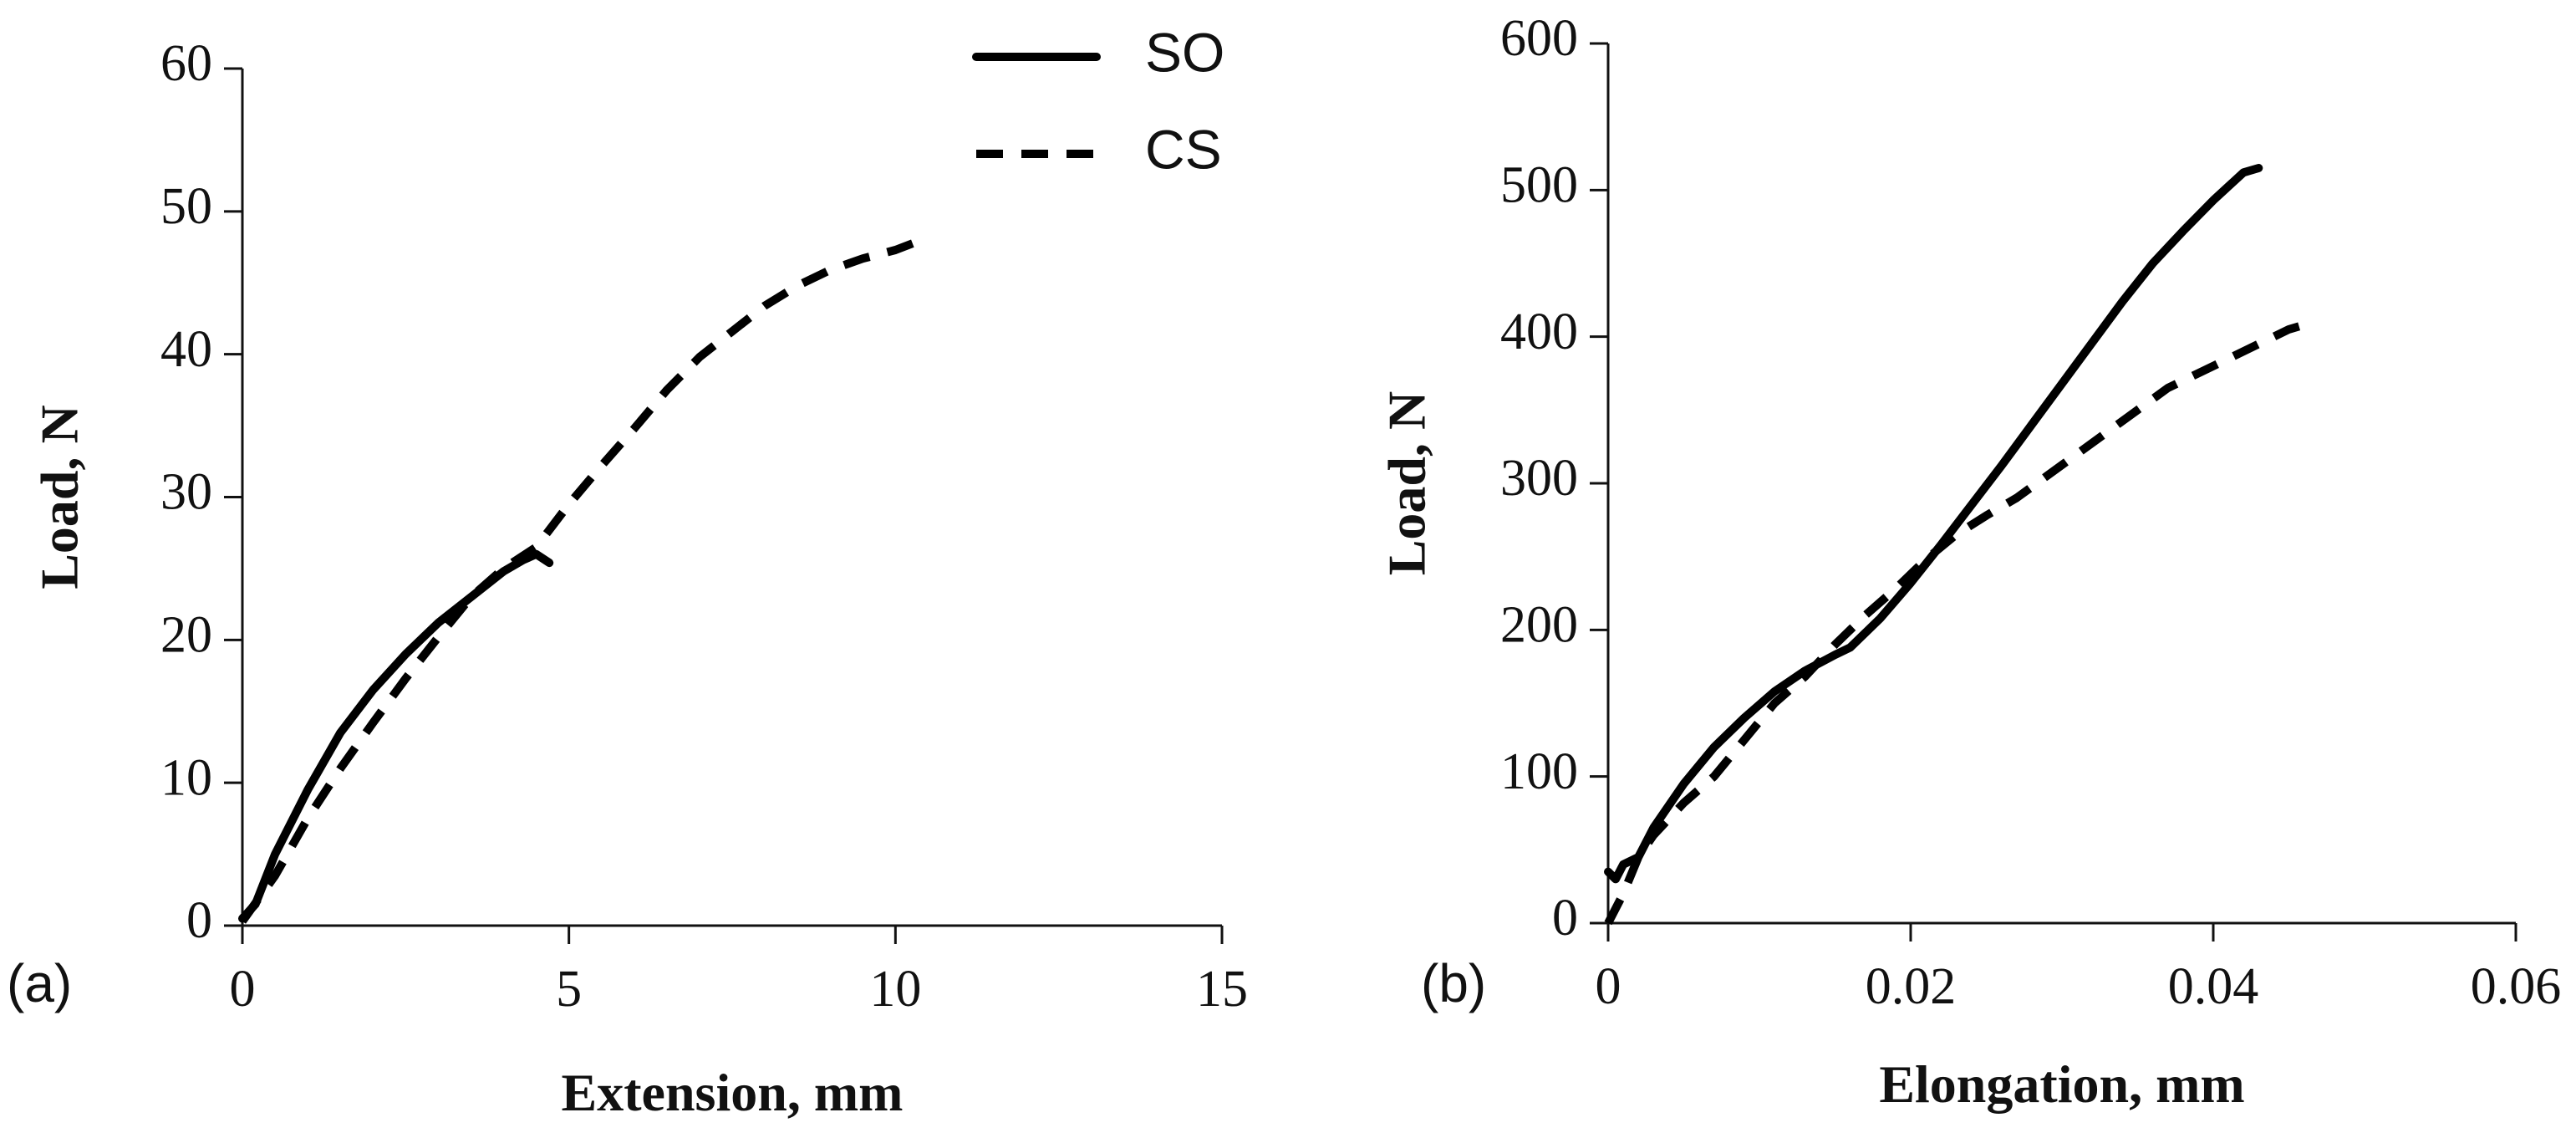 The height and width of the screenshot is (1138, 2576). What do you see at coordinates (1222, 990) in the screenshot?
I see `x-tick-label: 15` at bounding box center [1222, 990].